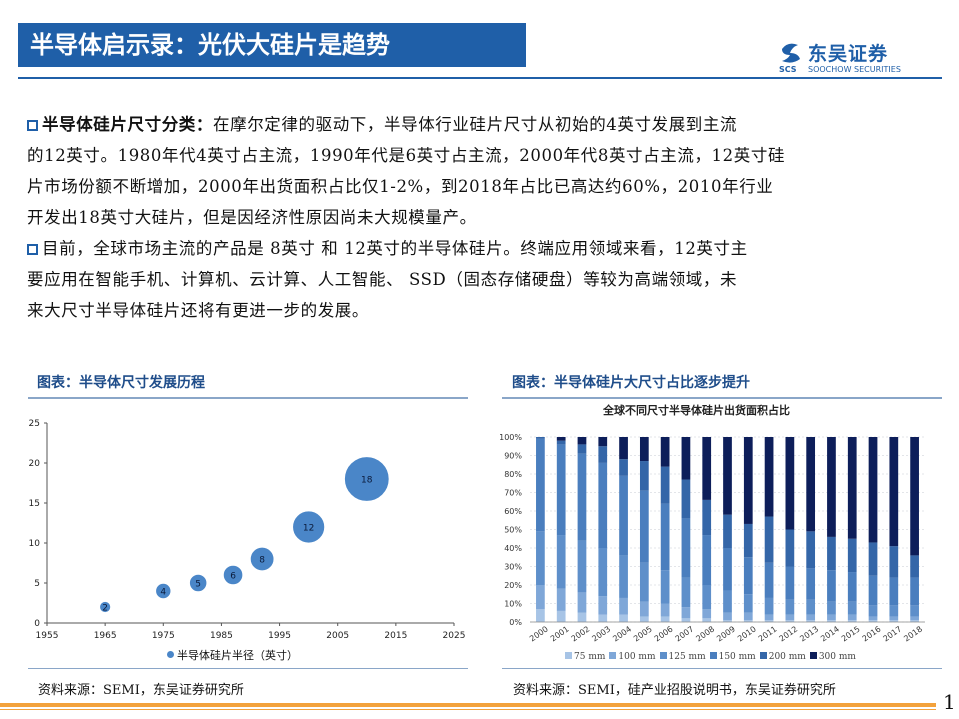  I want to click on legend-item: 200 mm, so click(782, 657).